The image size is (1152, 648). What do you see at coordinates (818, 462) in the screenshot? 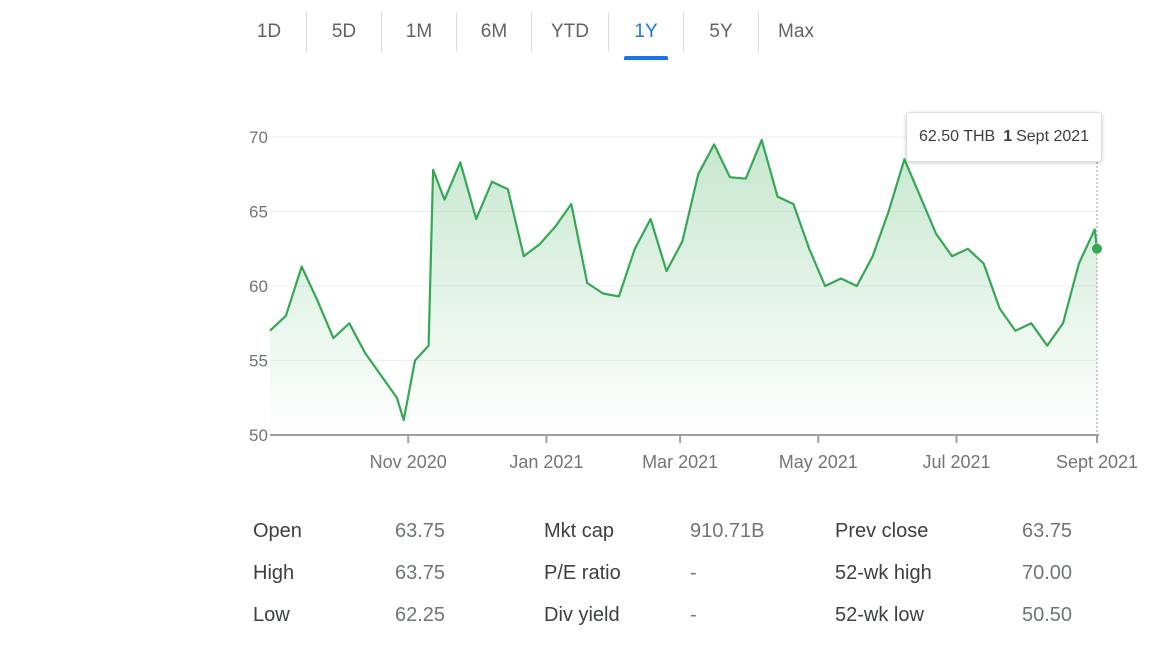
I see `x-tick-label: May 2021` at bounding box center [818, 462].